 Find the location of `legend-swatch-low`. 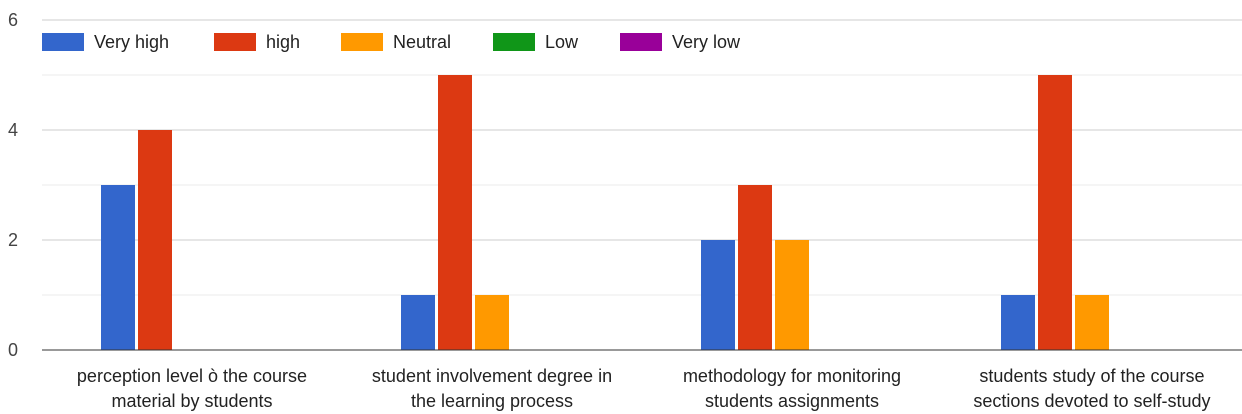

legend-swatch-low is located at coordinates (514, 42).